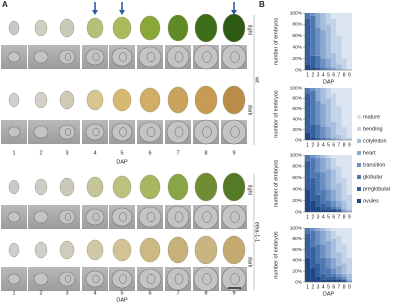  Describe the element at coordinates (329, 82) in the screenshot. I see `x-axis-title: DAP` at that location.